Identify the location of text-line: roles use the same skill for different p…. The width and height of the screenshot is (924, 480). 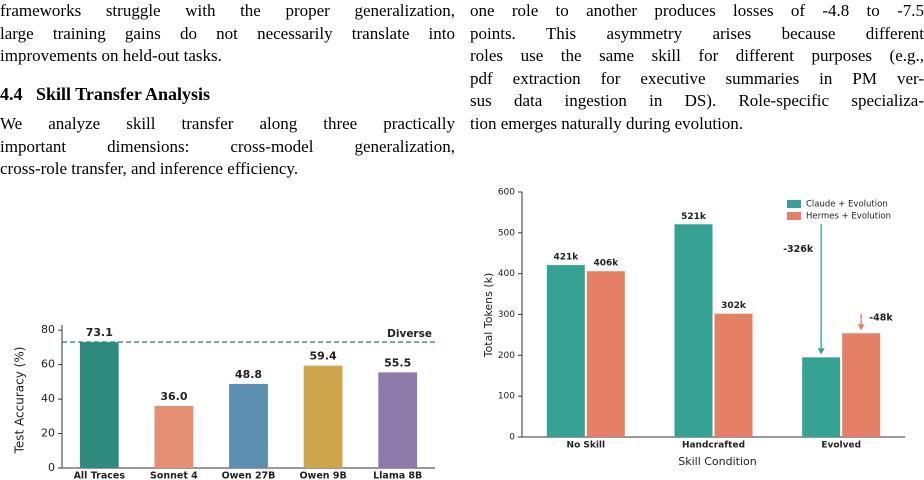
(697, 55).